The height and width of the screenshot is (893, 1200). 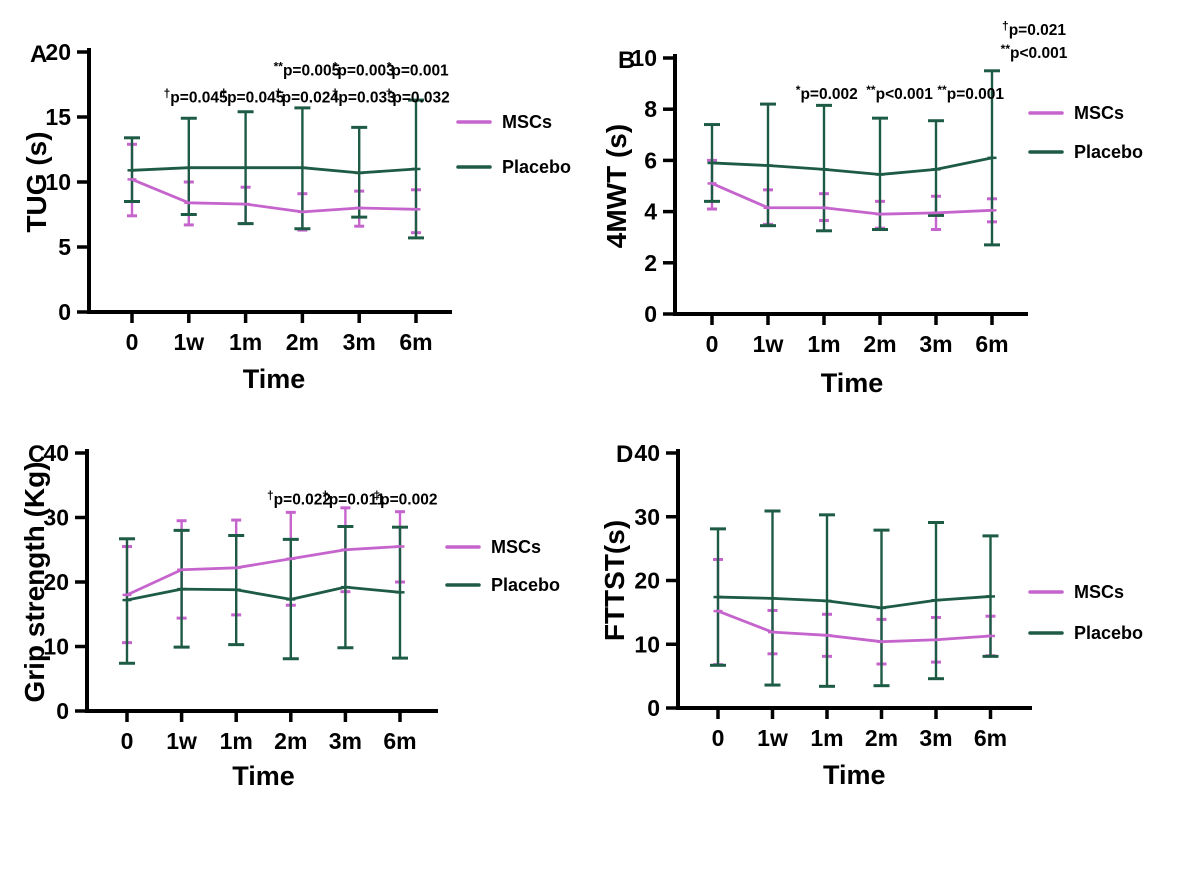 What do you see at coordinates (615, 580) in the screenshot?
I see `y-axis-label: FTTST(s)` at bounding box center [615, 580].